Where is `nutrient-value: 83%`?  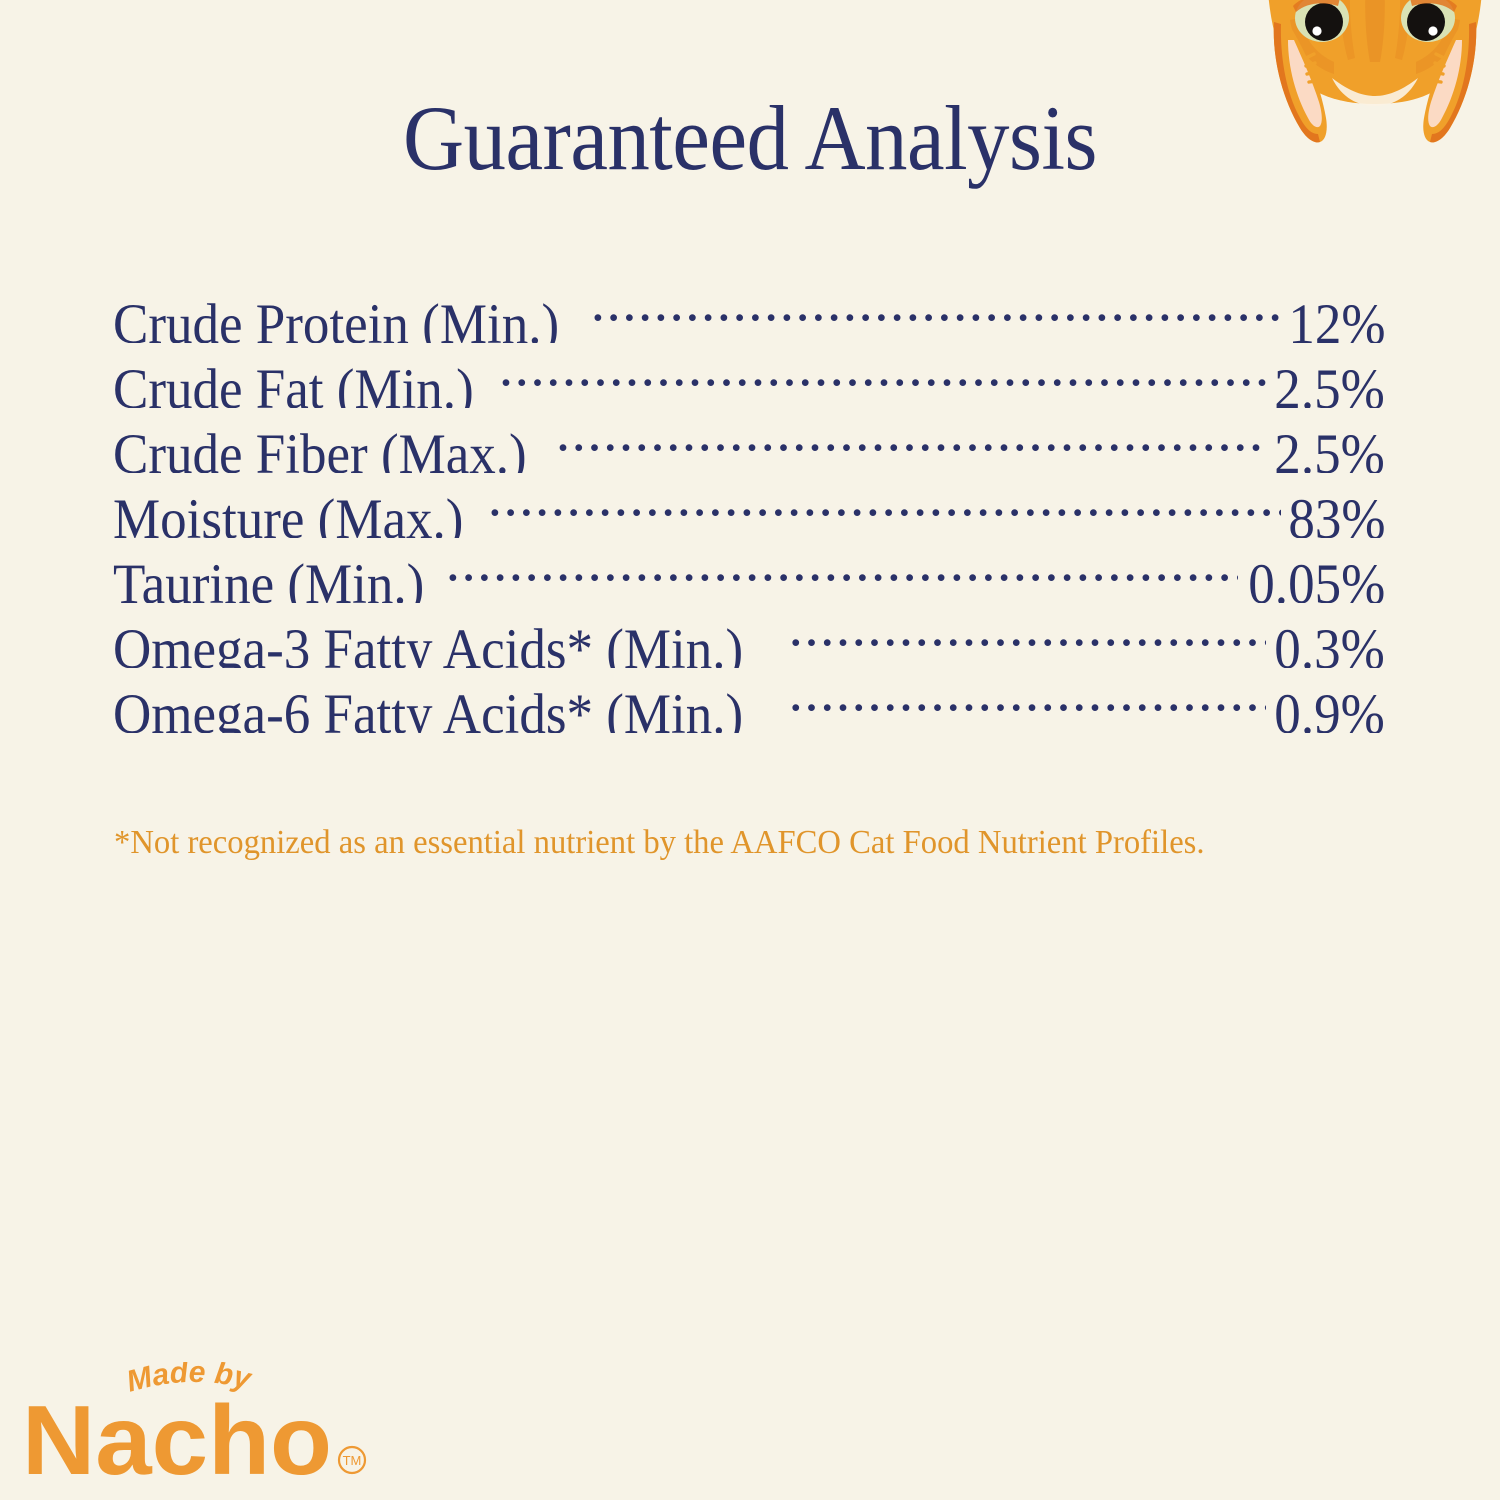 nutrient-value: 83% is located at coordinates (1336, 513).